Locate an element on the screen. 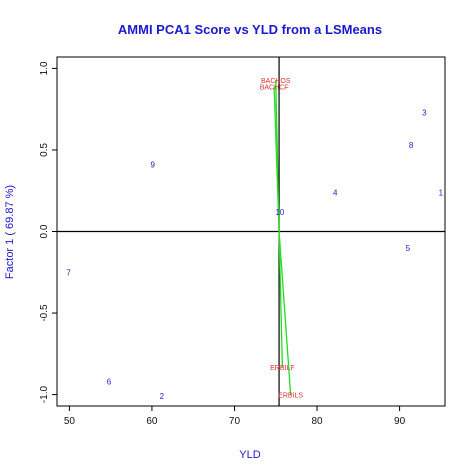  x-axis-label: YLD is located at coordinates (249, 455).